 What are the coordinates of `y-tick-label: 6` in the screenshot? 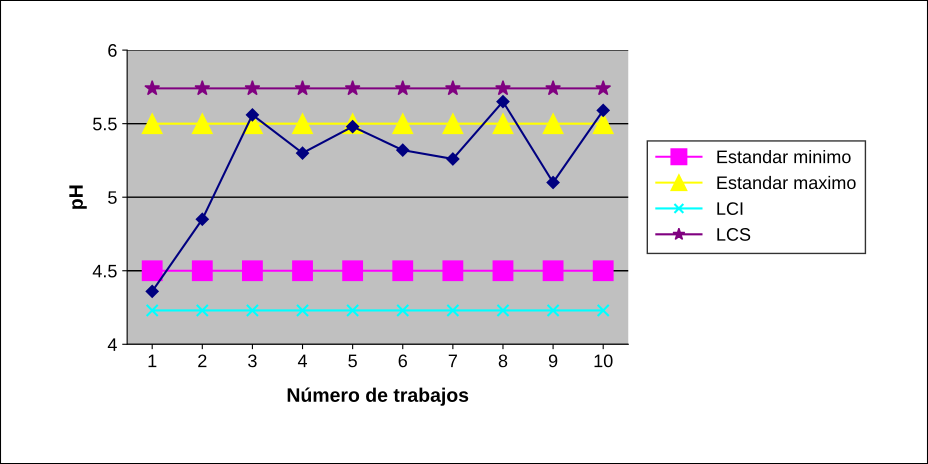 It's located at (112, 50).